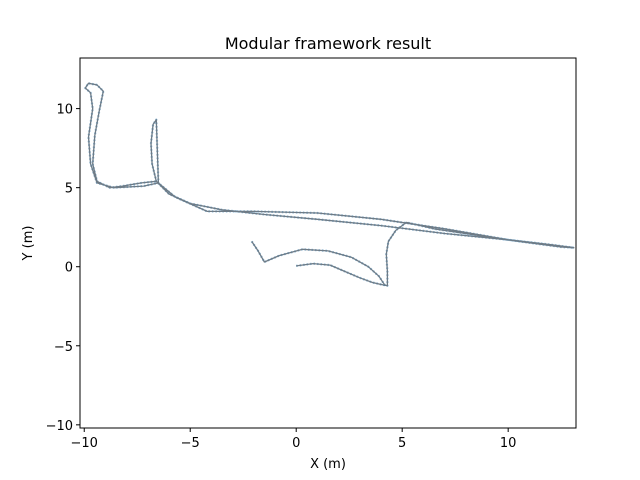  I want to click on x-tick-label: −5, so click(190, 443).